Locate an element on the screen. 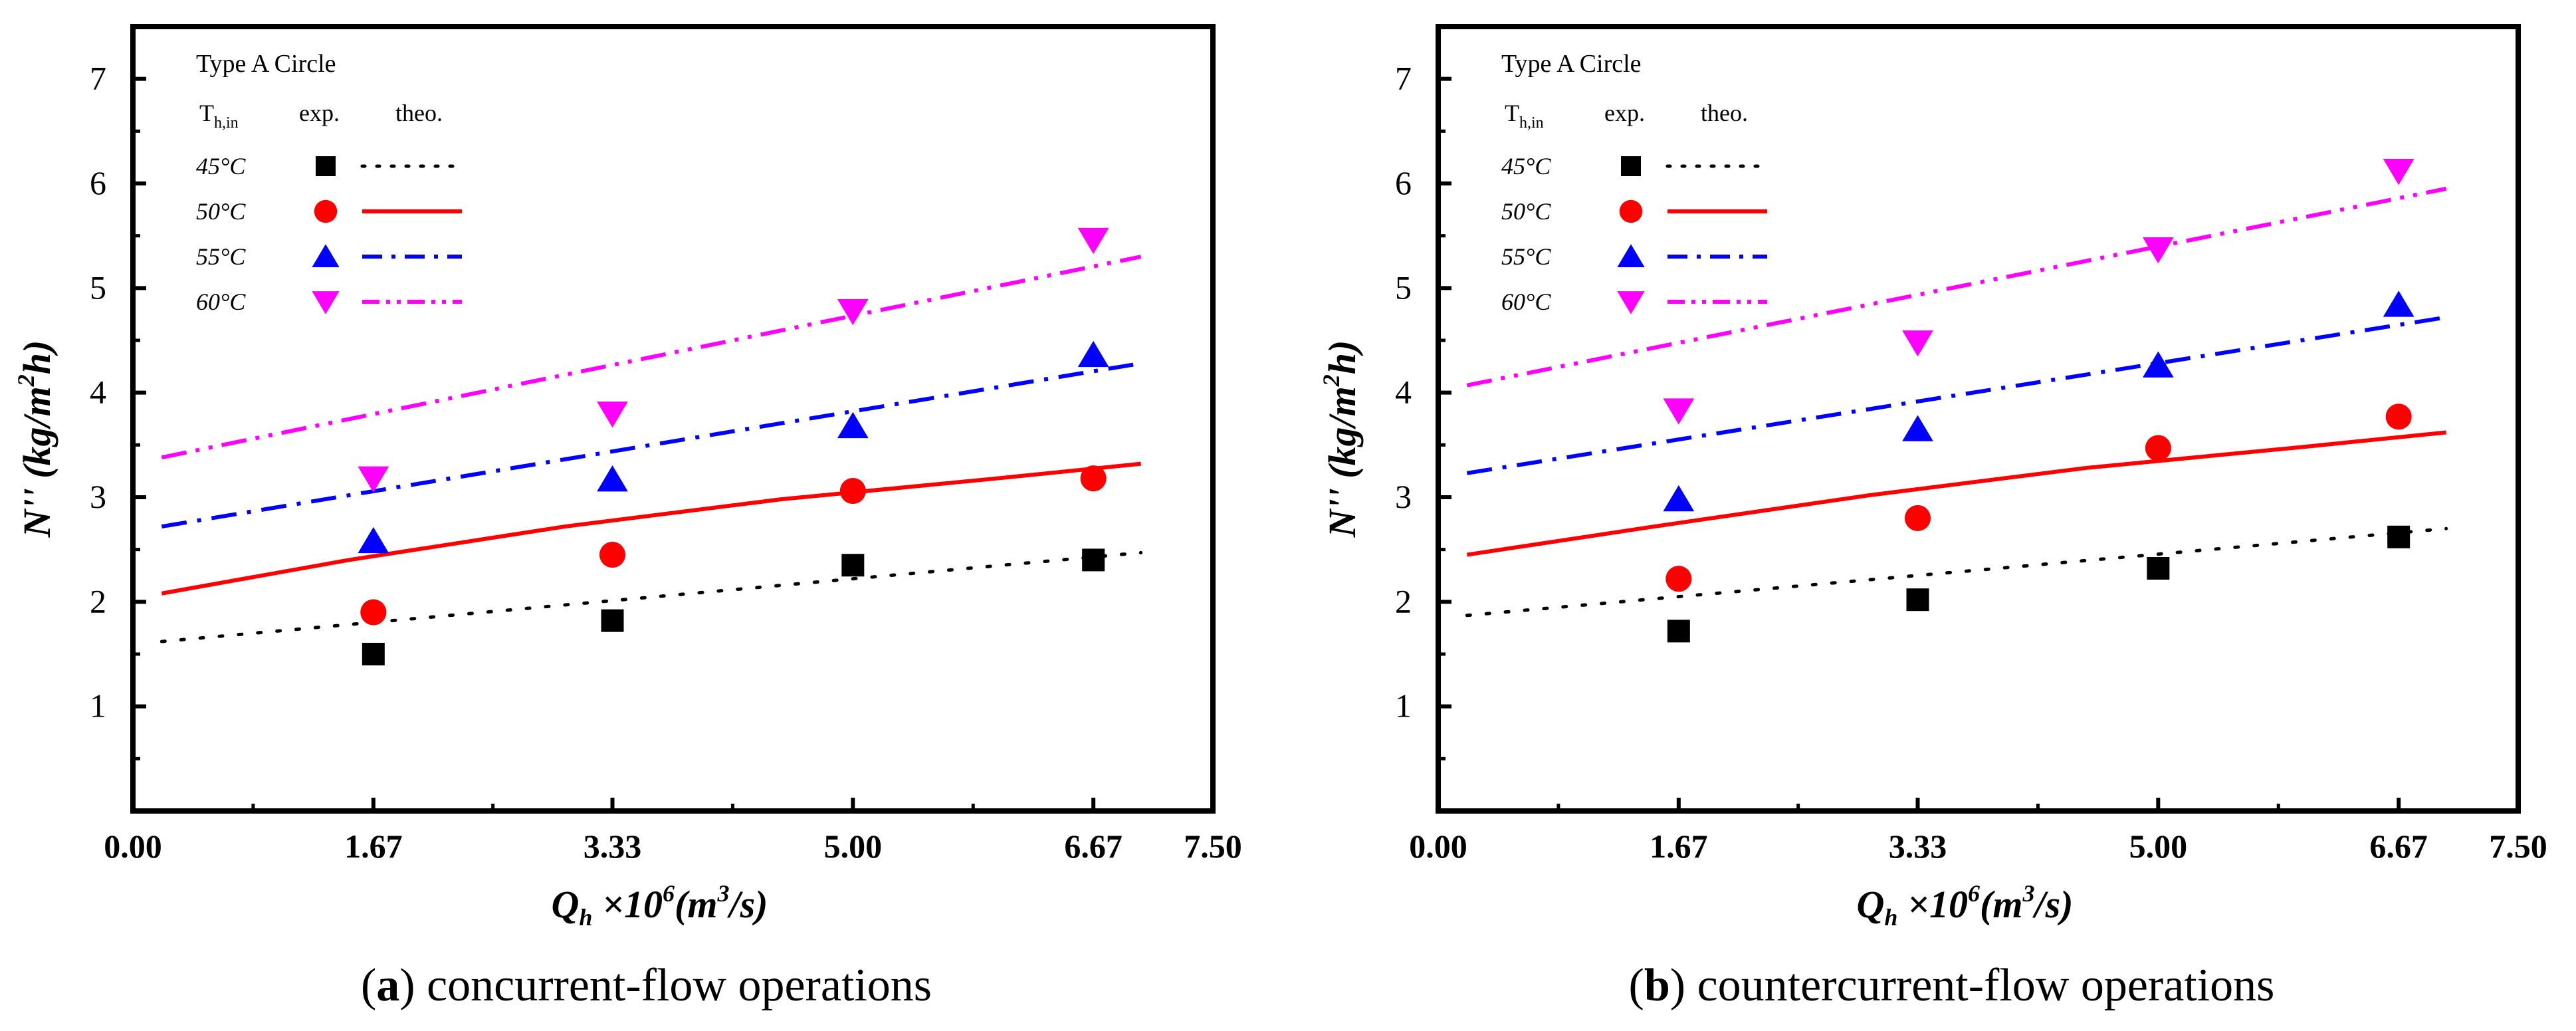 Image resolution: width=2576 pixels, height=1031 pixels. figure-caption: (b) countercurrent-flow operations is located at coordinates (1952, 986).